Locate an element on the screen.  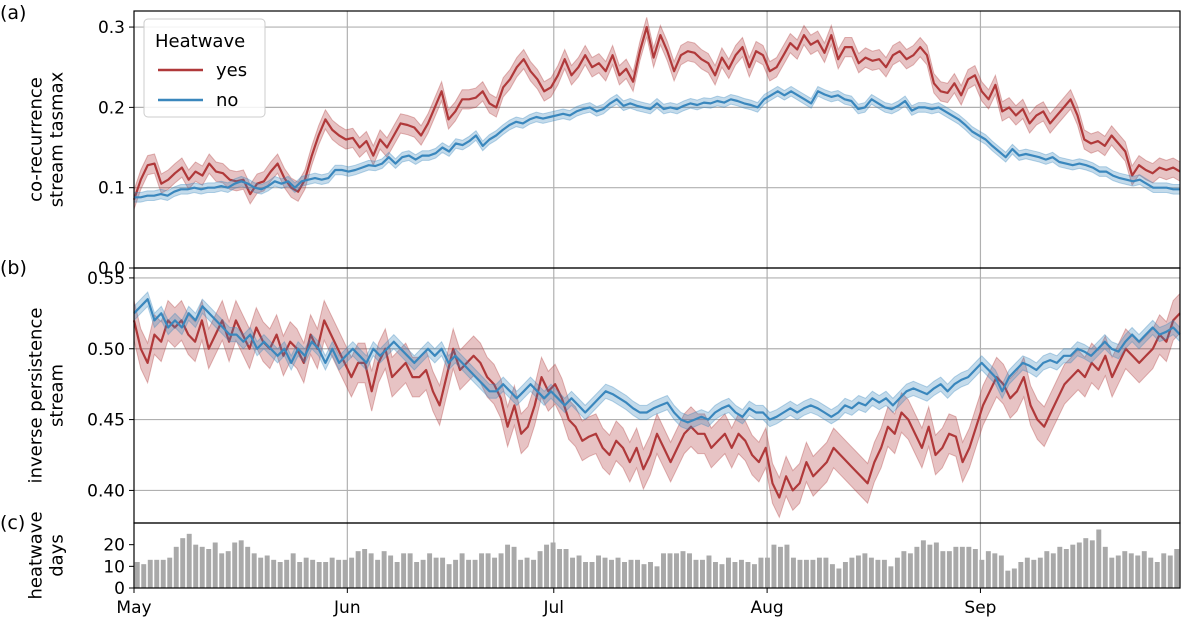
panel-frame is located at coordinates (657, 555).